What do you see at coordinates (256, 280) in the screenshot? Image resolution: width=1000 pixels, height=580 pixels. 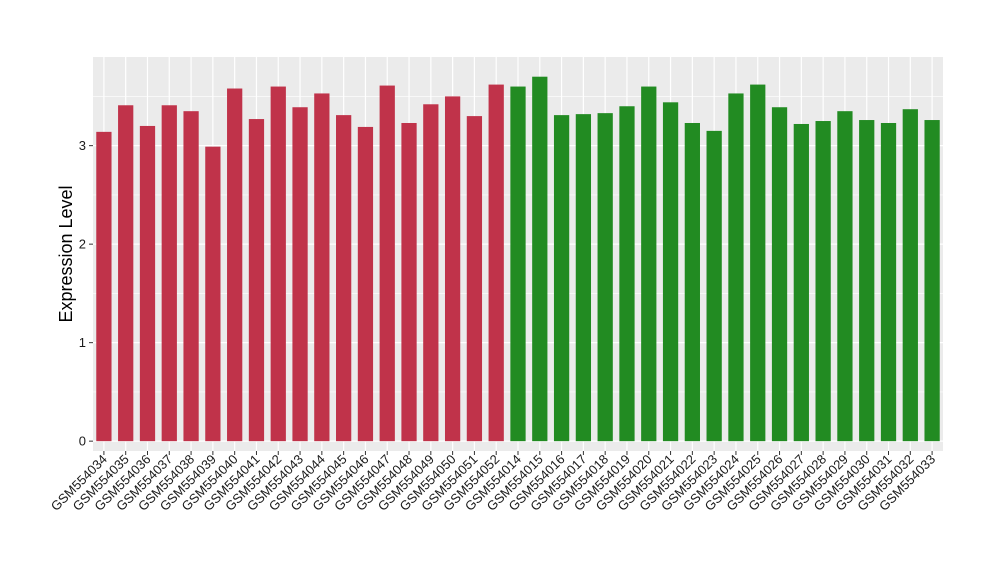 I see `bar-GSM554041` at bounding box center [256, 280].